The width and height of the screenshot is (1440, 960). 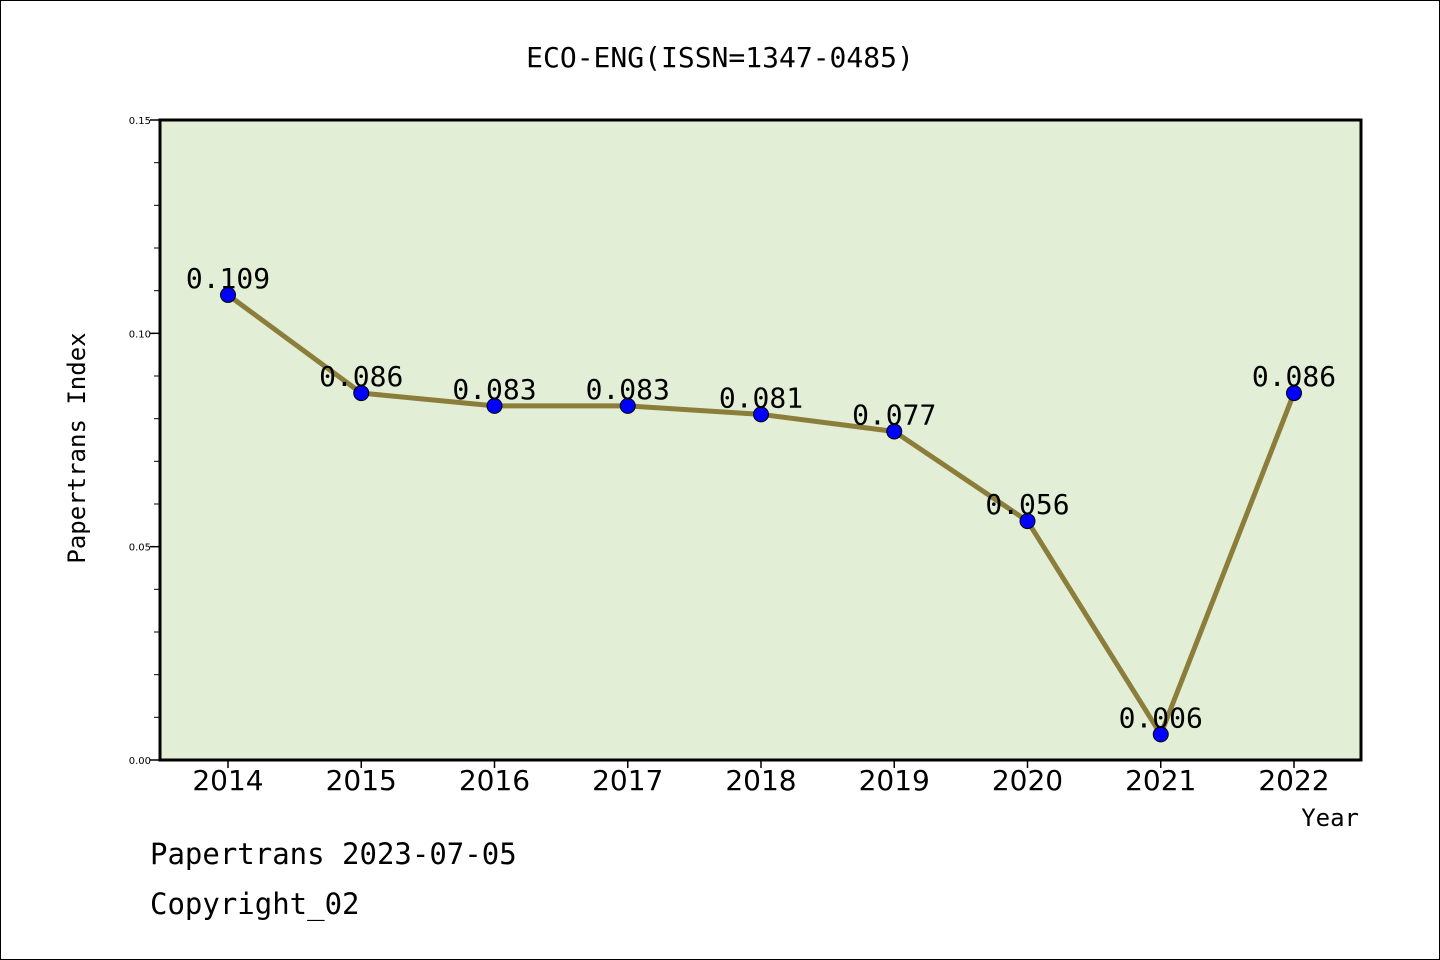 I want to click on footer-date: Papertrans 2023-07-05, so click(x=333, y=854).